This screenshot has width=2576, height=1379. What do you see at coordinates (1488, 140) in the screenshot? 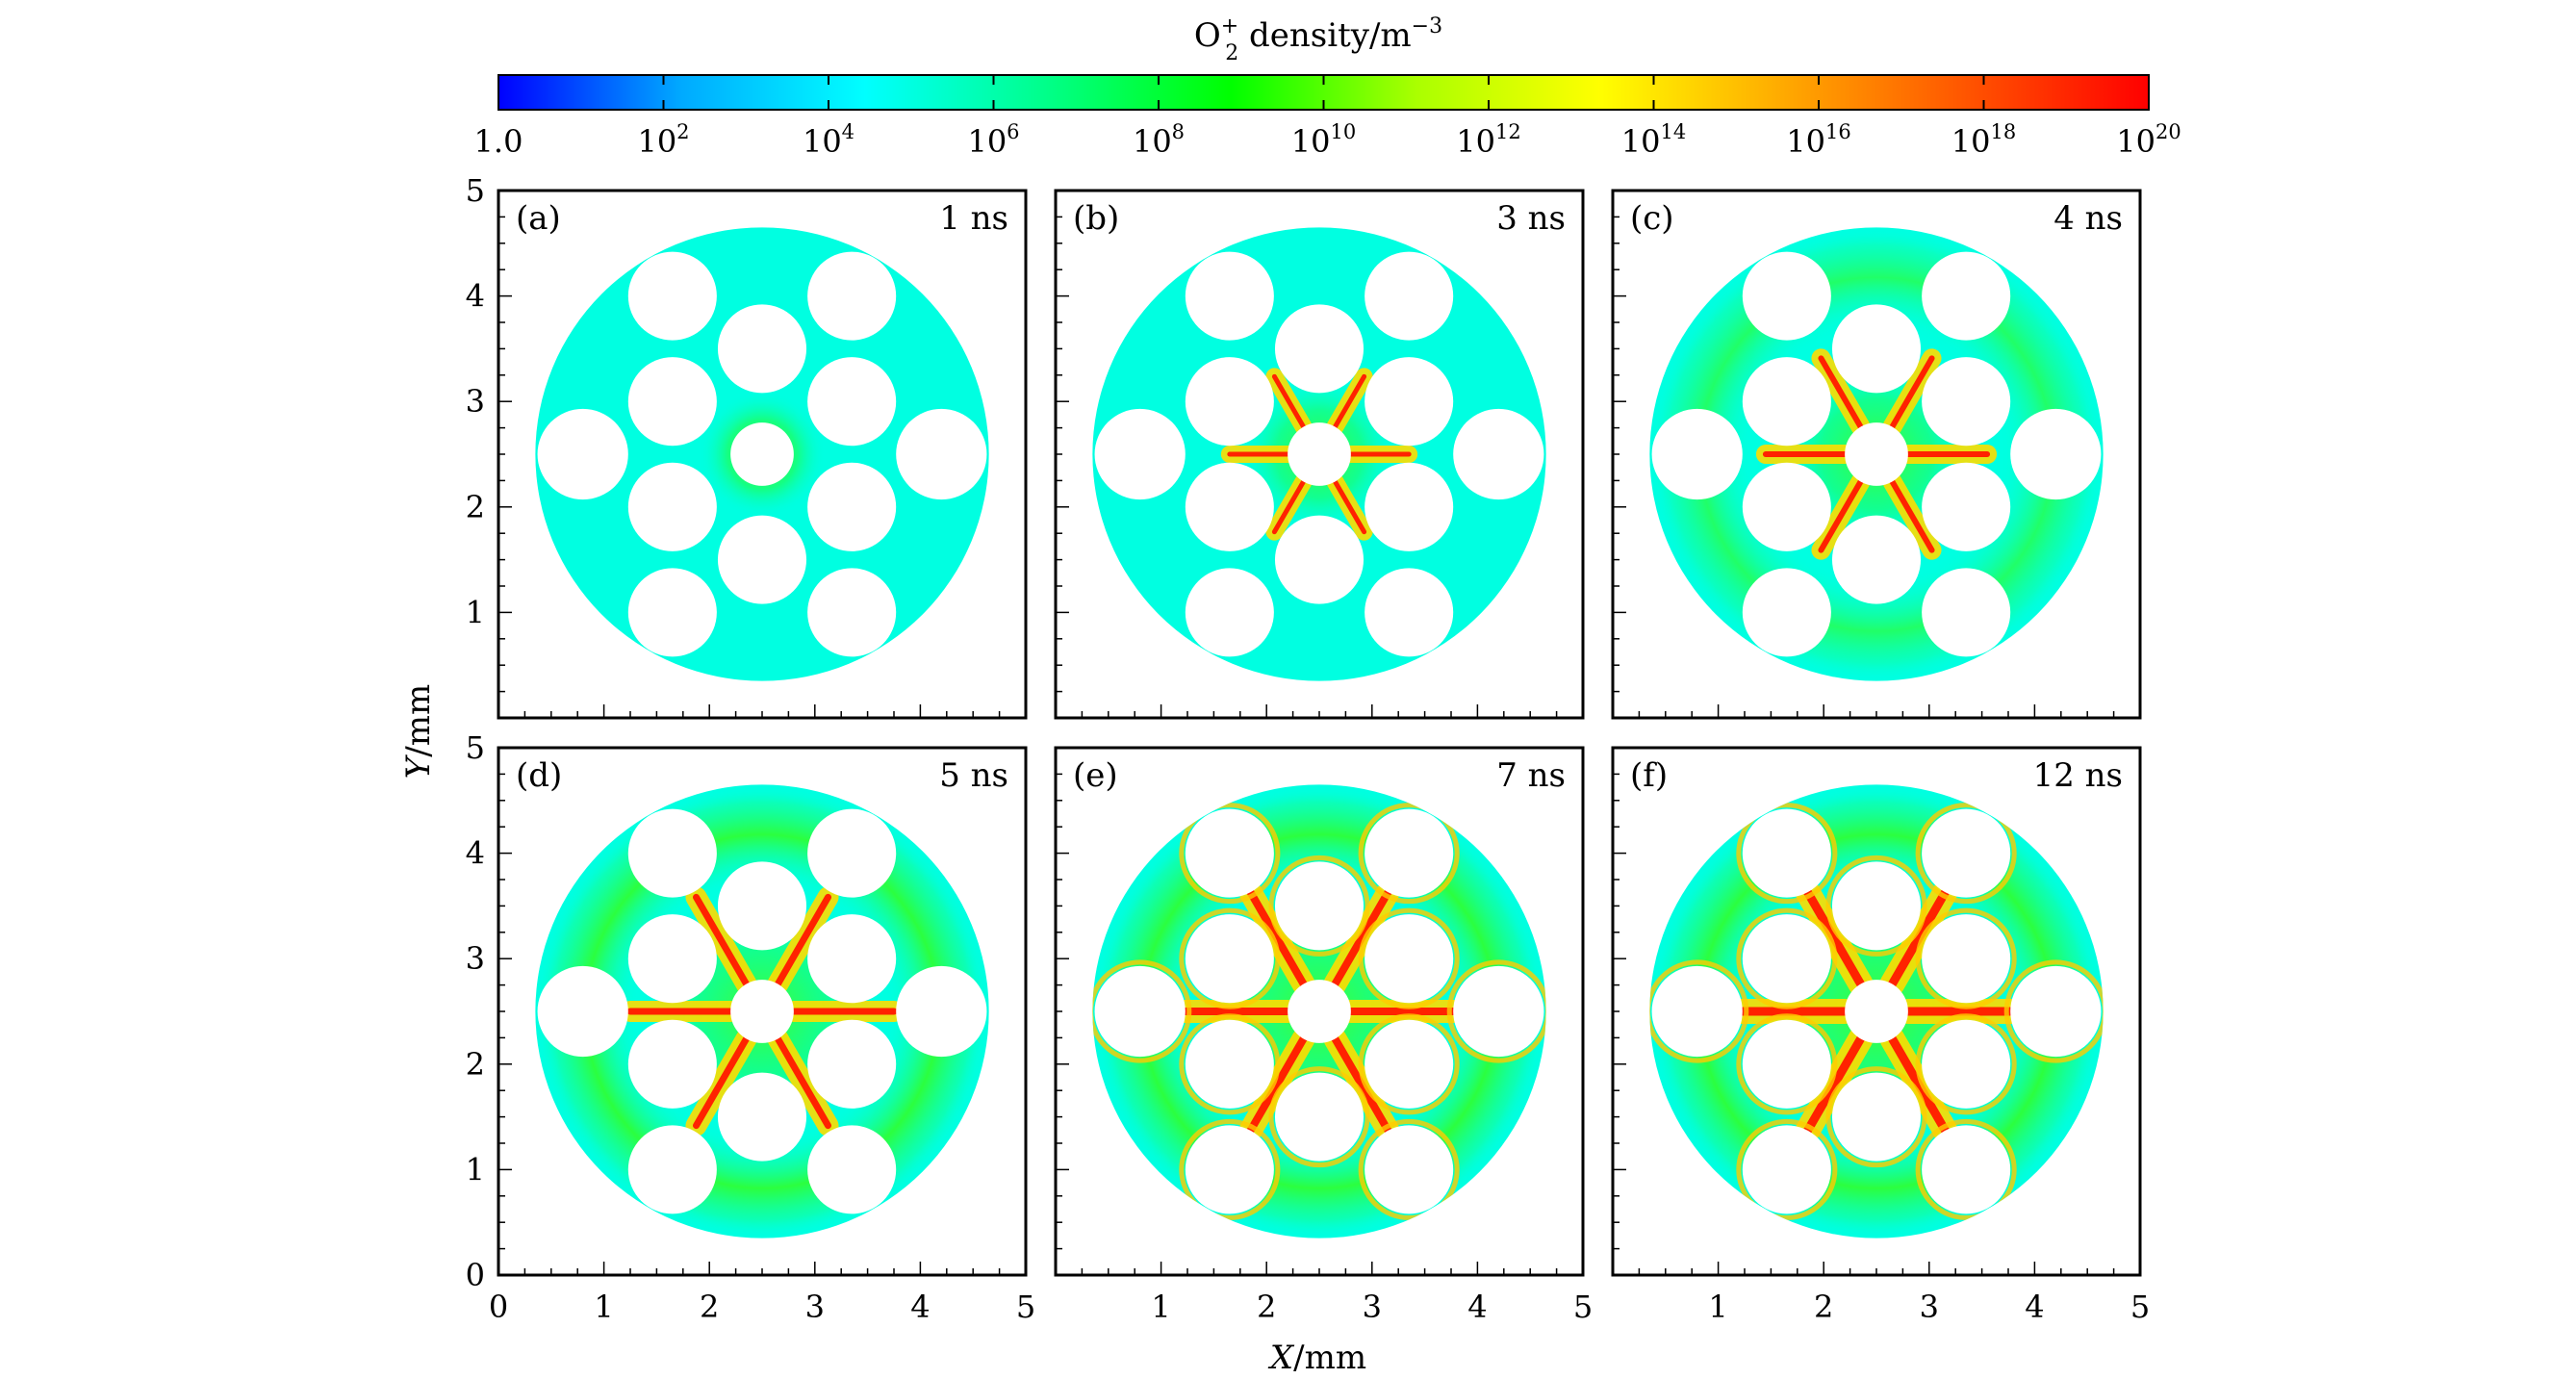
I see `colorbar-tick-label: 1012` at bounding box center [1488, 140].